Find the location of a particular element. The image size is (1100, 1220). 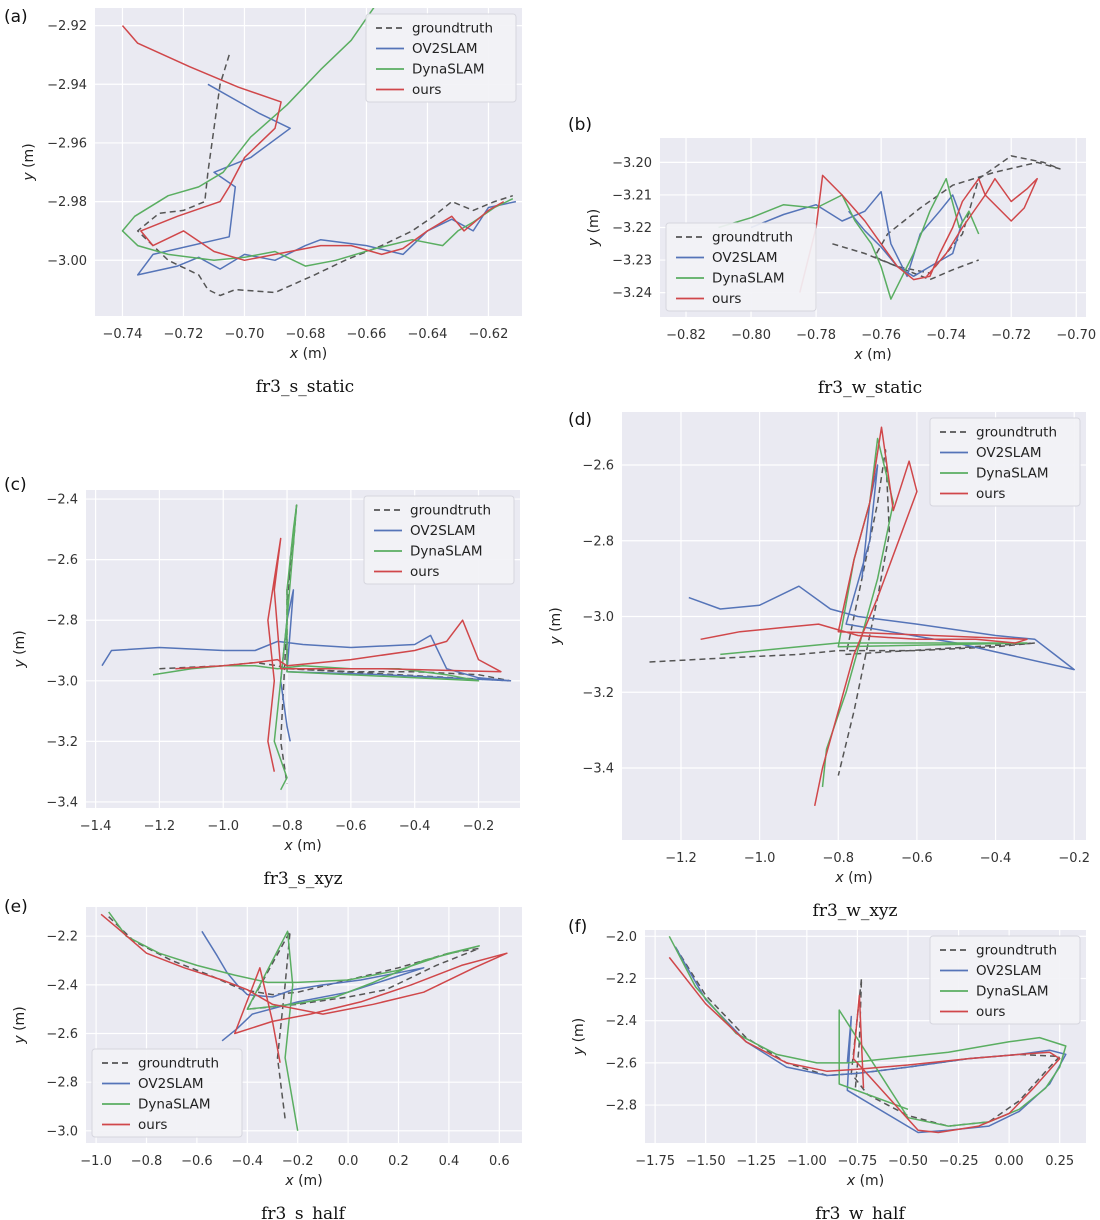

x-tick-label: −0.25 is located at coordinates (959, 1161).